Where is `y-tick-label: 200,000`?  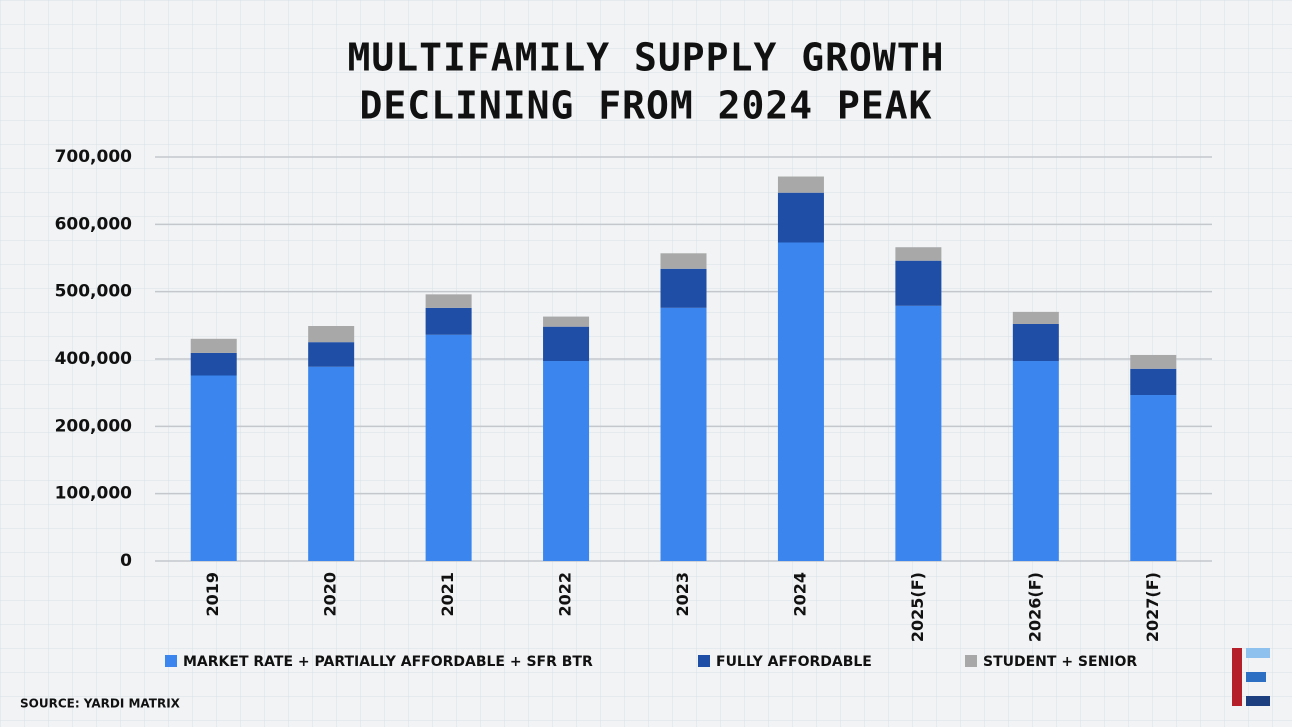 y-tick-label: 200,000 is located at coordinates (94, 426).